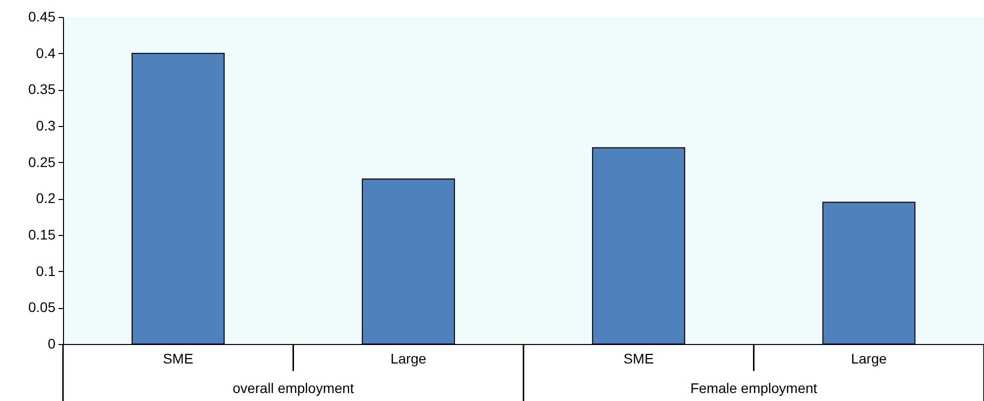 The image size is (984, 401). What do you see at coordinates (42, 234) in the screenshot?
I see `y-tick-label: 0.15` at bounding box center [42, 234].